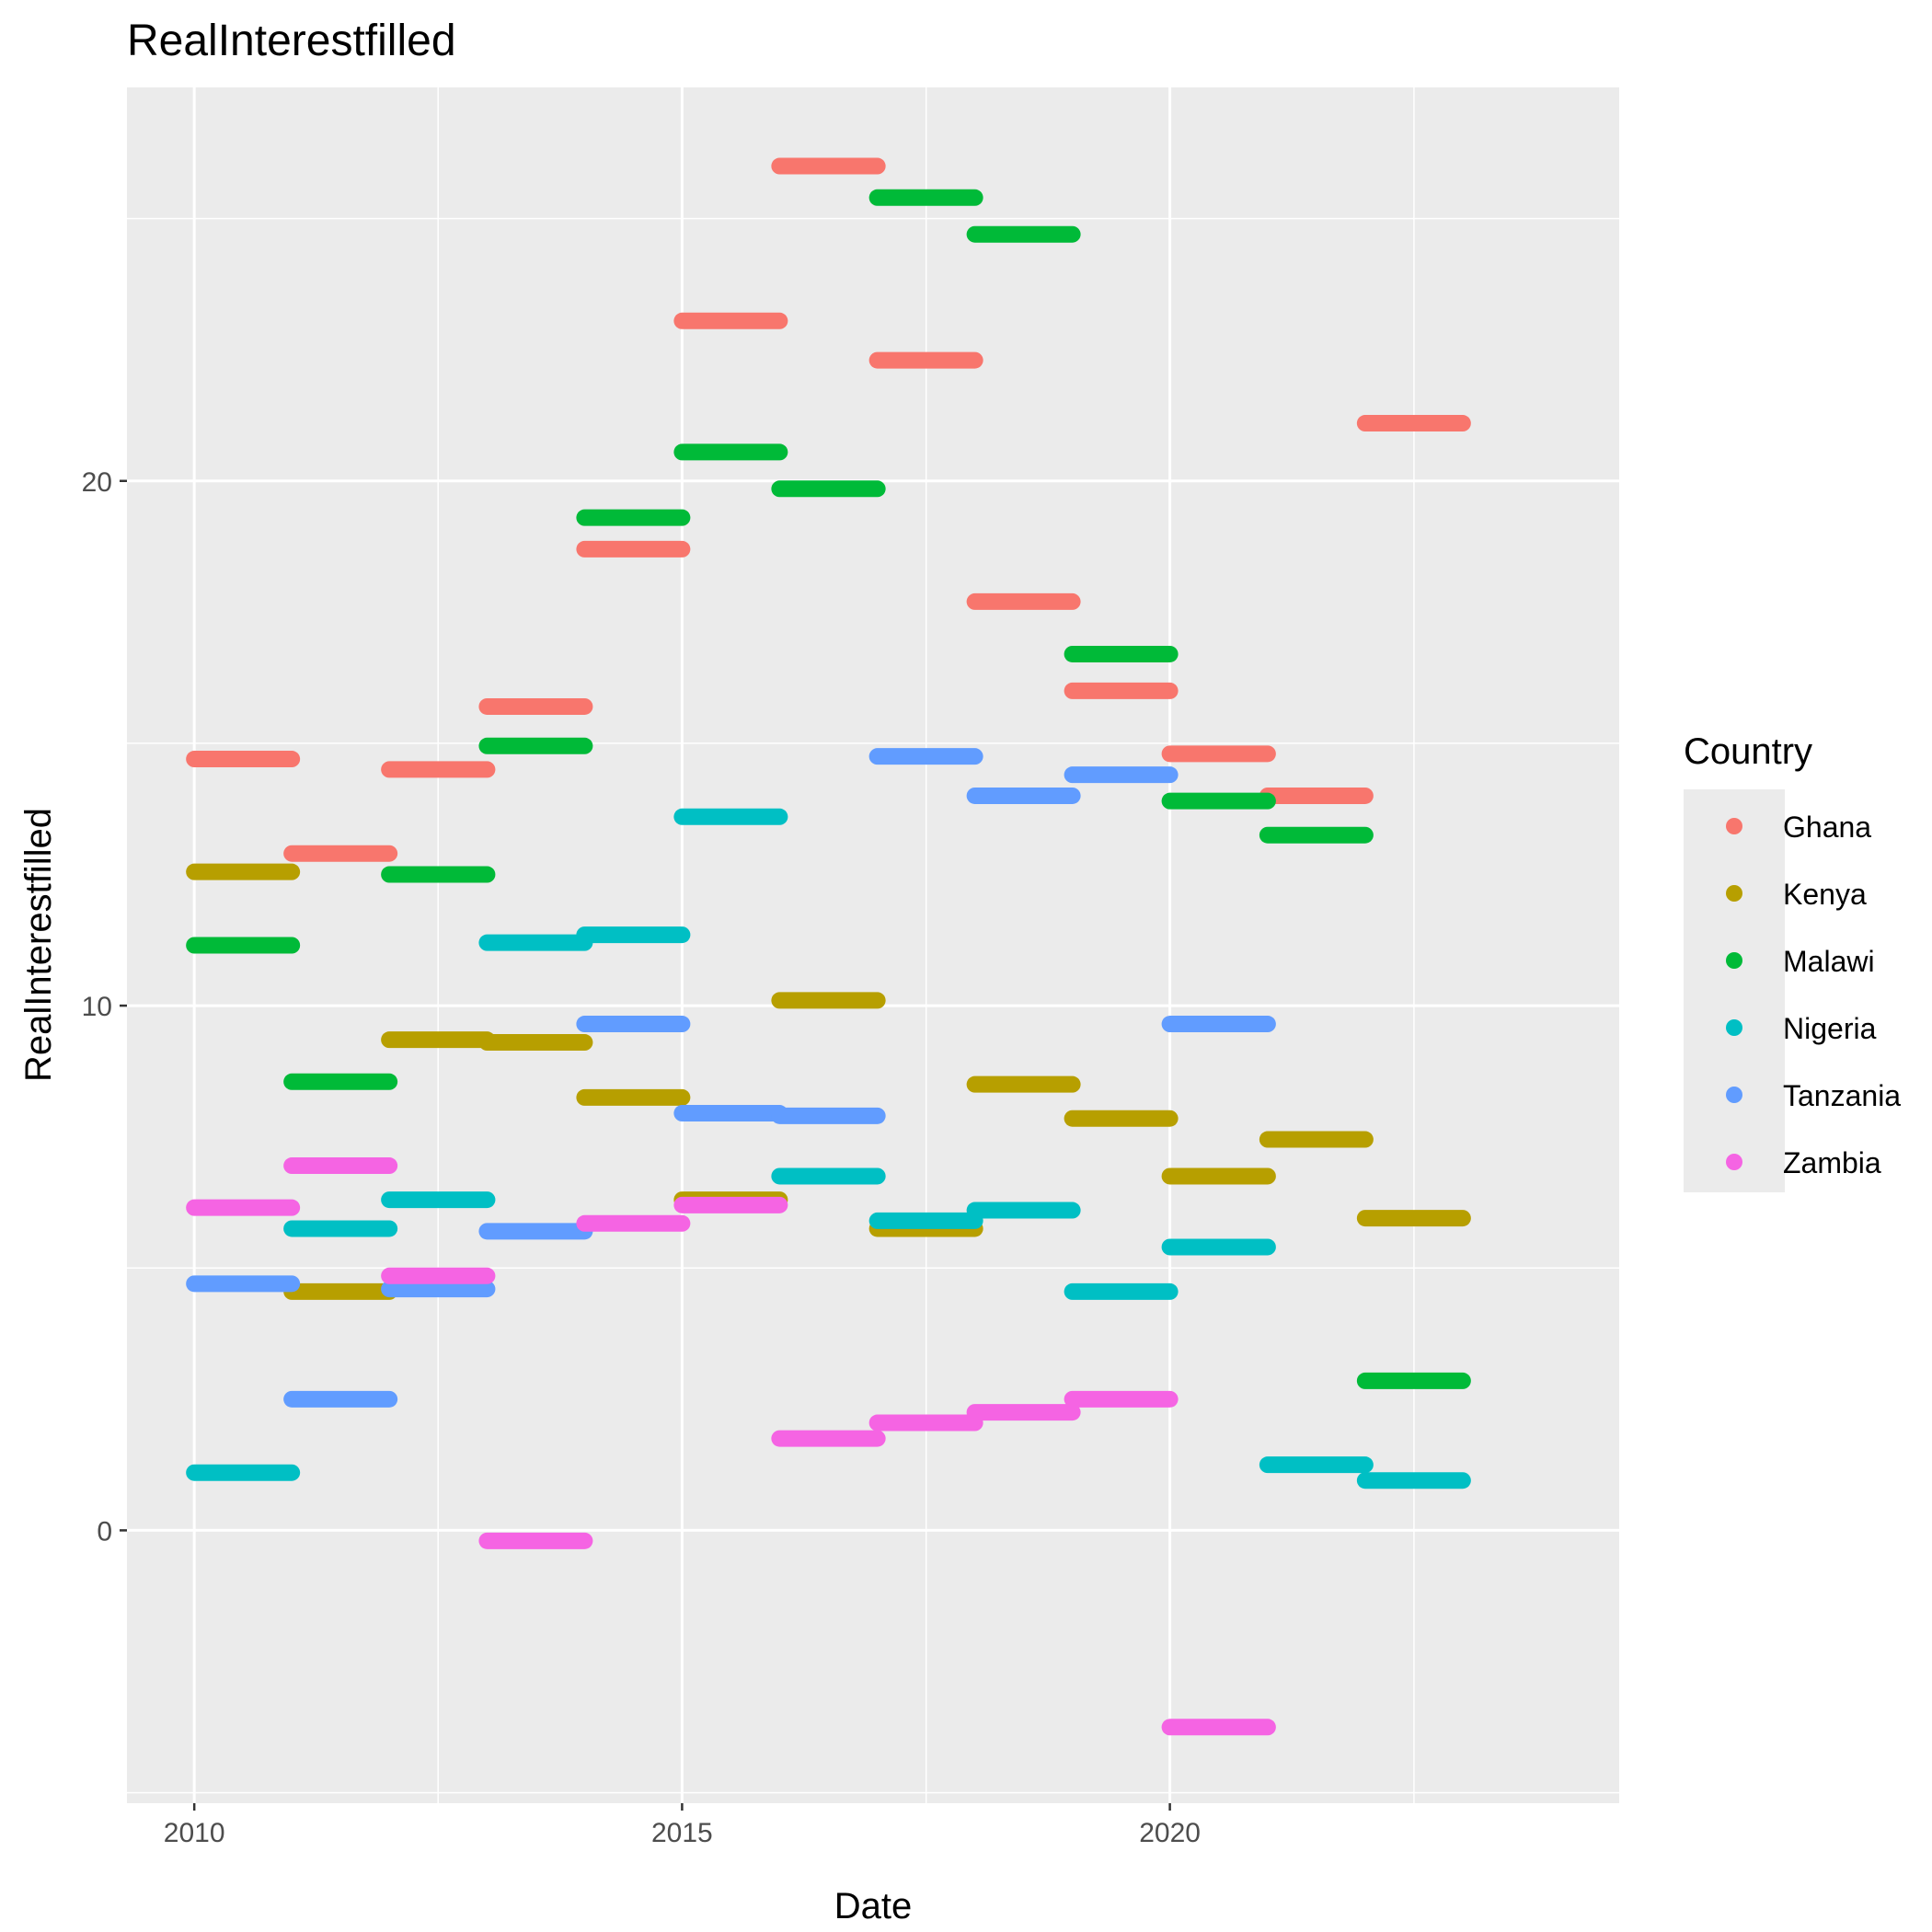 The height and width of the screenshot is (1932, 1932). I want to click on legend-label-malawi: Malawi, so click(1829, 961).